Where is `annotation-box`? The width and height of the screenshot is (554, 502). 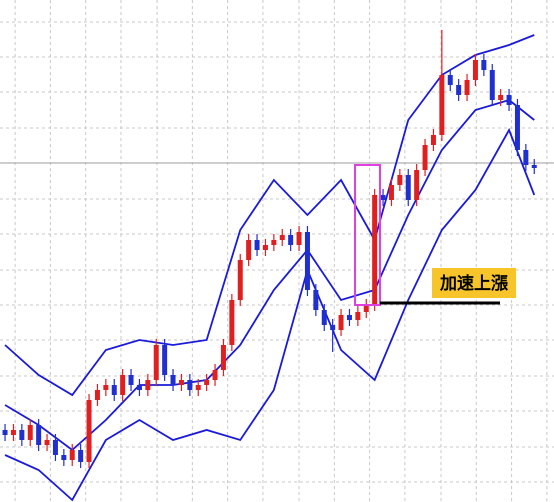 annotation-box is located at coordinates (474, 283).